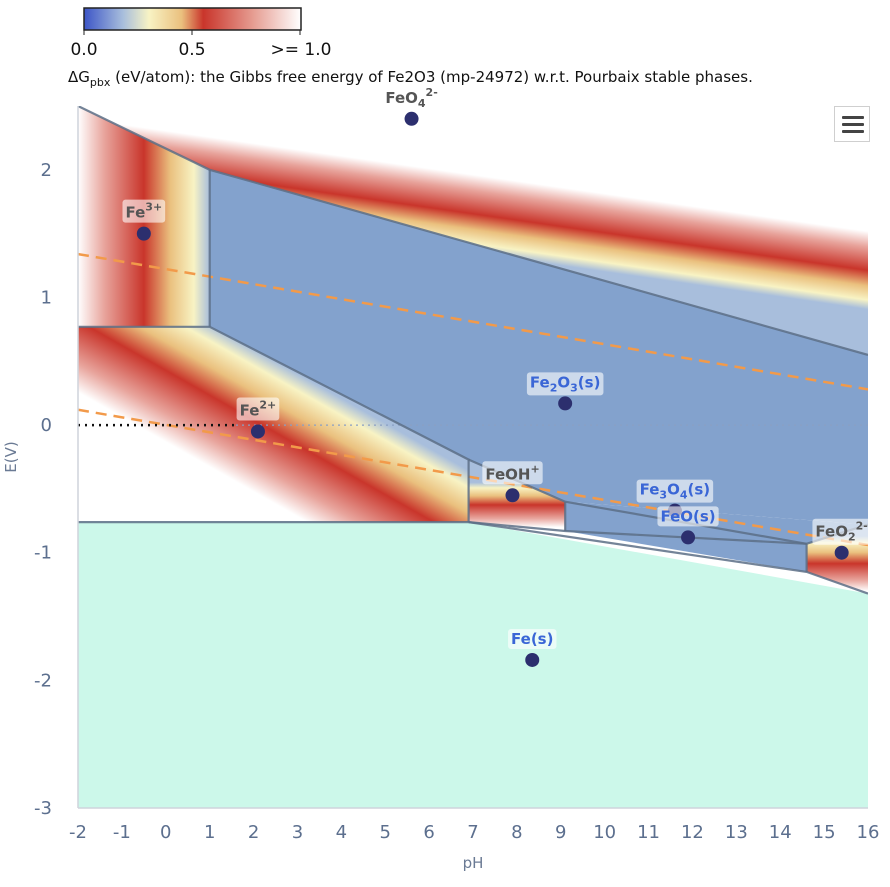 The width and height of the screenshot is (890, 887). What do you see at coordinates (648, 832) in the screenshot?
I see `x-tick-label: 11` at bounding box center [648, 832].